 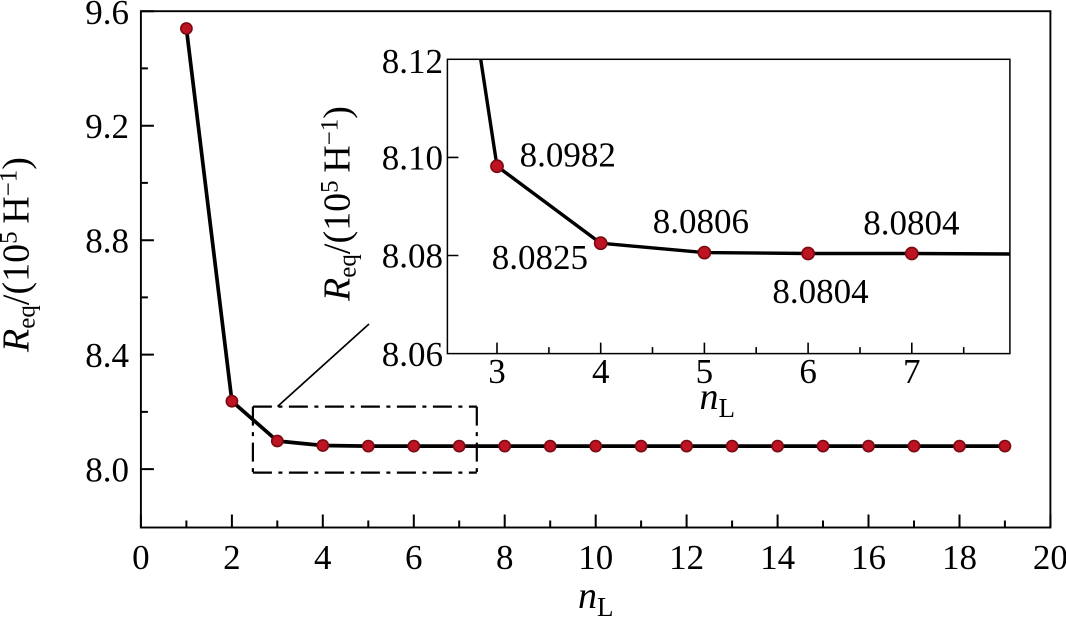 I want to click on svg-text: 8.10, so click(x=412, y=158).